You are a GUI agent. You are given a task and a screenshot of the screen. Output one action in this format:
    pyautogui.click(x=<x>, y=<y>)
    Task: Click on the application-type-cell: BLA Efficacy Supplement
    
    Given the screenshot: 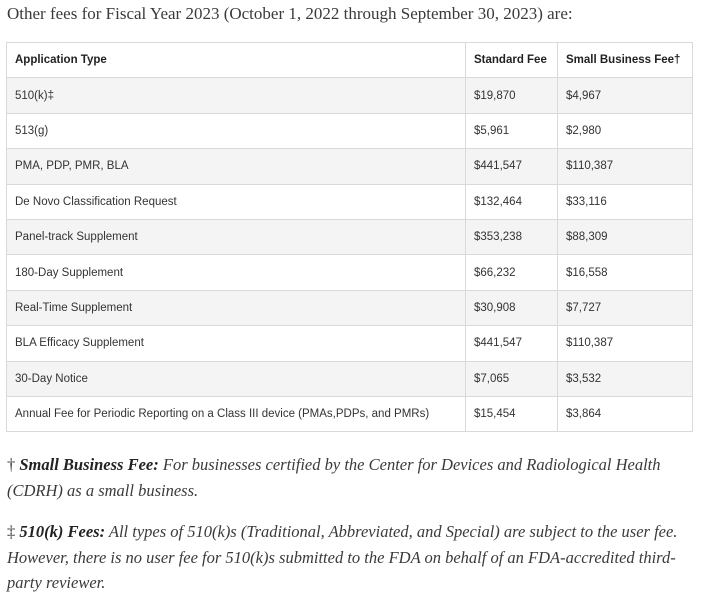 What is the action you would take?
    pyautogui.click(x=236, y=343)
    